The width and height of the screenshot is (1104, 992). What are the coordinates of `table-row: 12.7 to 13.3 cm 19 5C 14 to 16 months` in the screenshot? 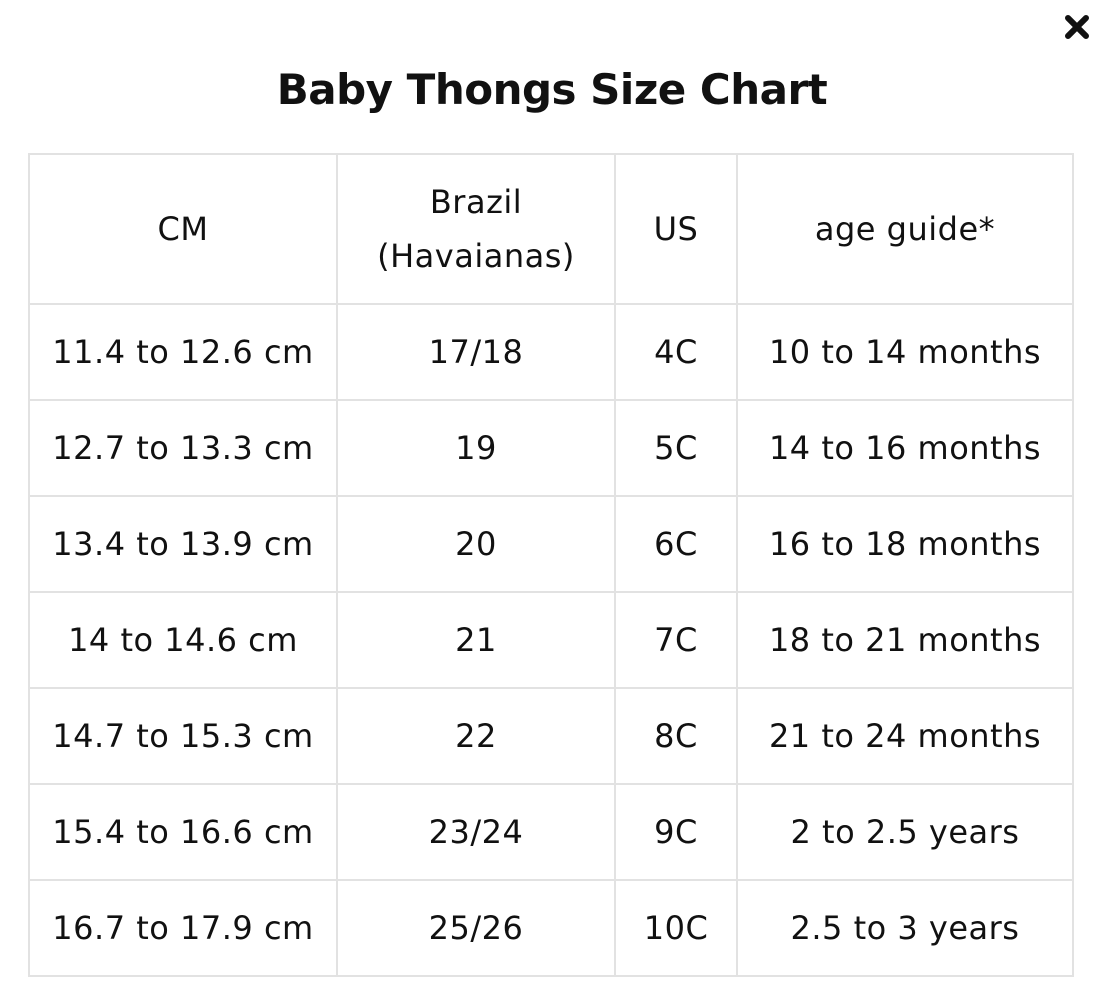 It's located at (551, 448).